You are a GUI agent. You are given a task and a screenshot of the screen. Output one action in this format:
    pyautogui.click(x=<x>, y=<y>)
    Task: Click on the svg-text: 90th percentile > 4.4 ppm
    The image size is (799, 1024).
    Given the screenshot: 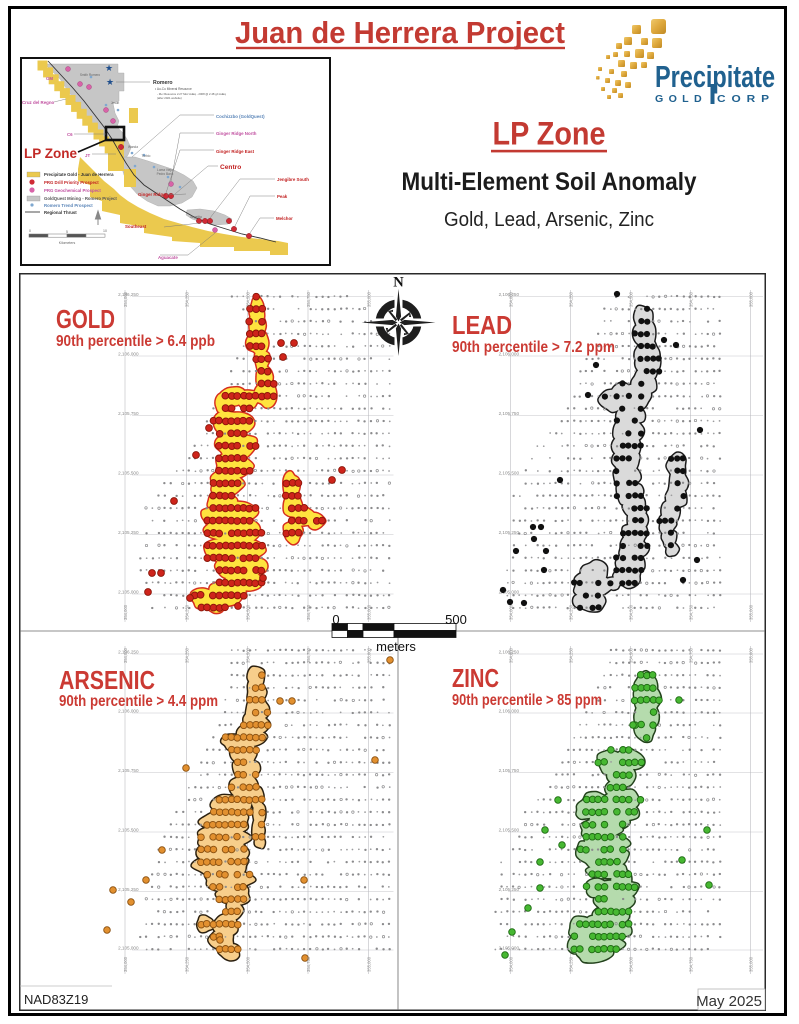 What is the action you would take?
    pyautogui.click(x=138, y=701)
    